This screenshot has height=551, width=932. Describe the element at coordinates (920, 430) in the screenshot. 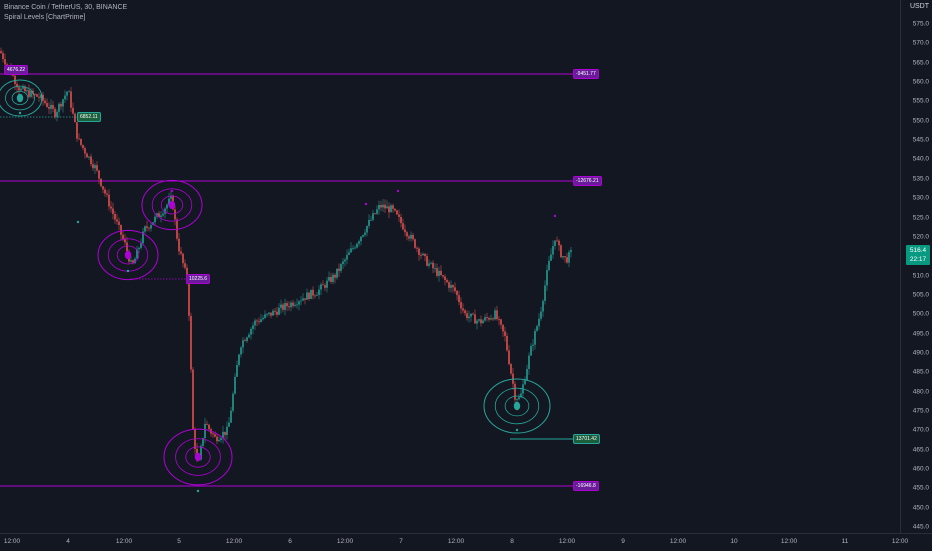

I see `price-tick: 470.0` at that location.